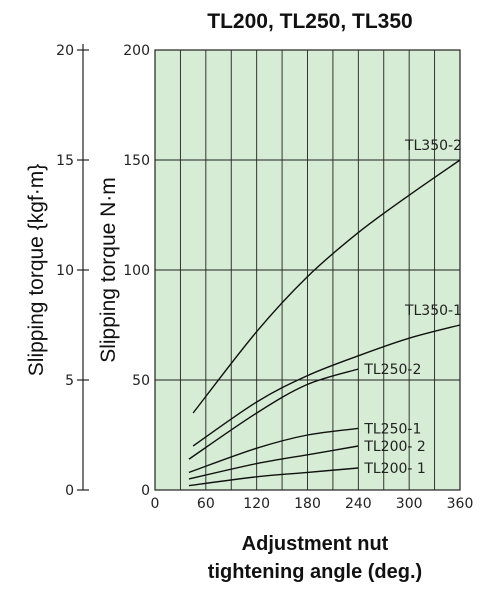  I want to click on x-tick-label: 180, so click(307, 504).